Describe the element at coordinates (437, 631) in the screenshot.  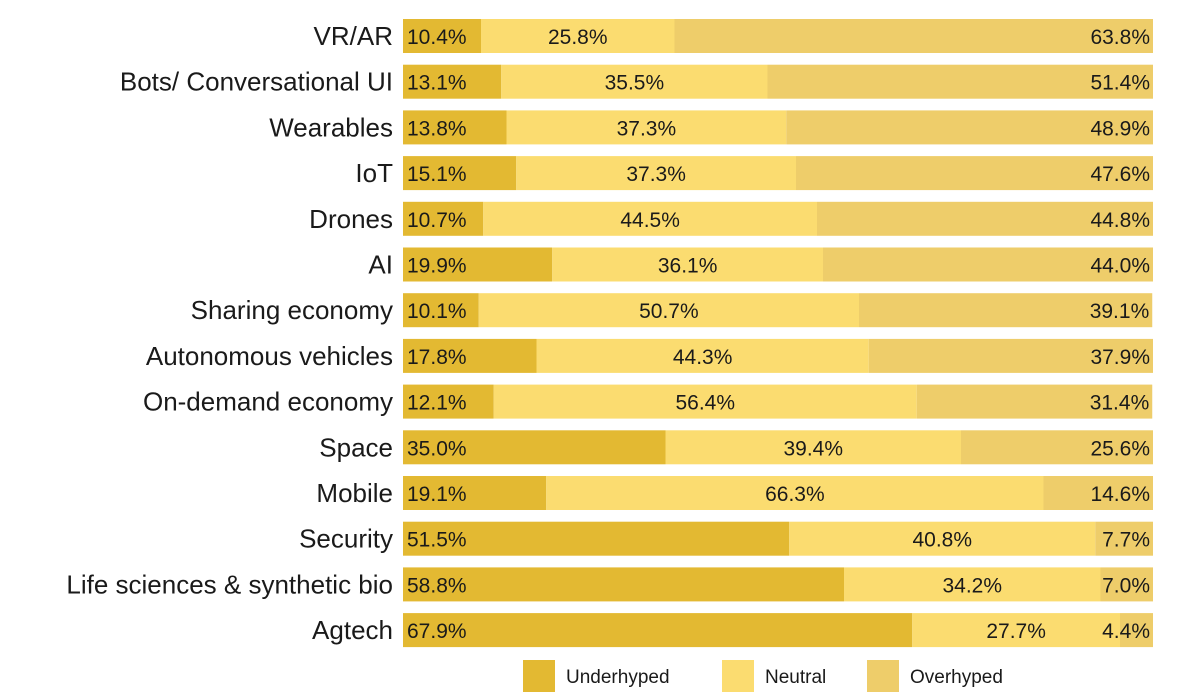
I see `data-label: 67.9%` at that location.